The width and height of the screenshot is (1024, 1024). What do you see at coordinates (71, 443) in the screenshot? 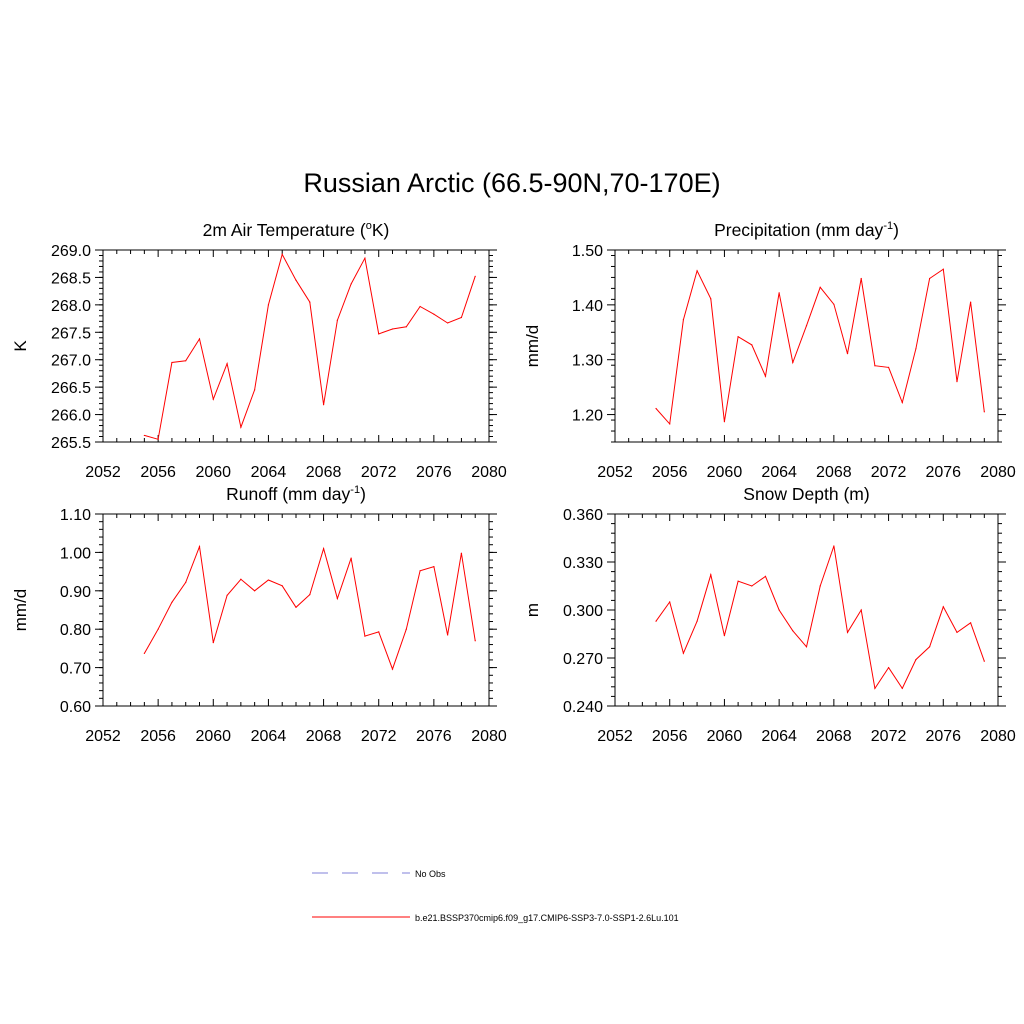
I see `temperature-y-tick-label: 265.5` at bounding box center [71, 443].